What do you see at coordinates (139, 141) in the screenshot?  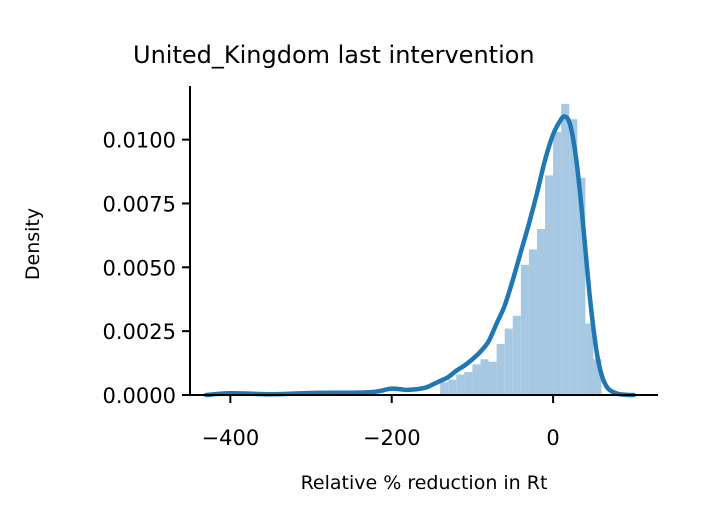 I see `y-tick-label: 0.0100` at bounding box center [139, 141].